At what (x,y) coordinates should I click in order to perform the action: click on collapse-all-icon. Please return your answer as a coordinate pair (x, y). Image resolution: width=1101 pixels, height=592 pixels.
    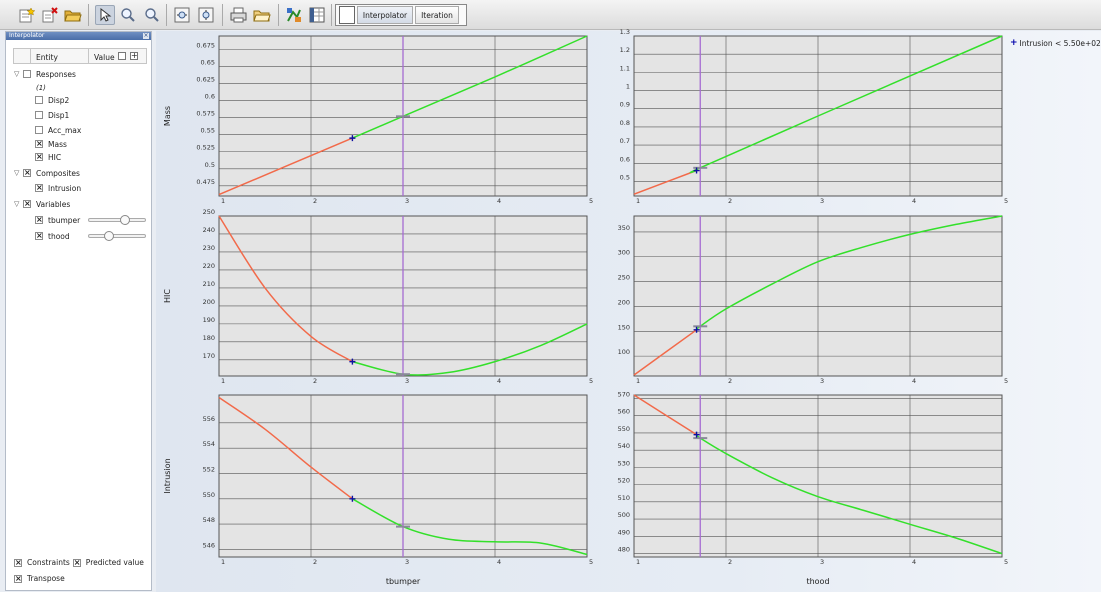
    Looking at the image, I should click on (122, 56).